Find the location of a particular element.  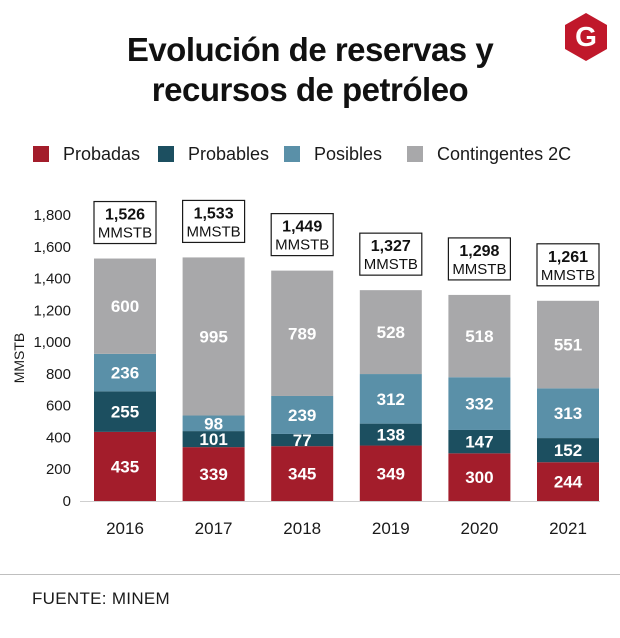

total-value: 1,533 is located at coordinates (214, 213).